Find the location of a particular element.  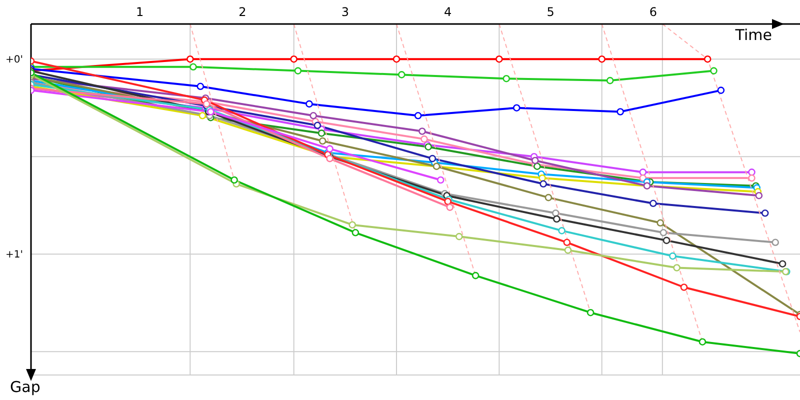

y-axis-title: Gap is located at coordinates (25, 387).